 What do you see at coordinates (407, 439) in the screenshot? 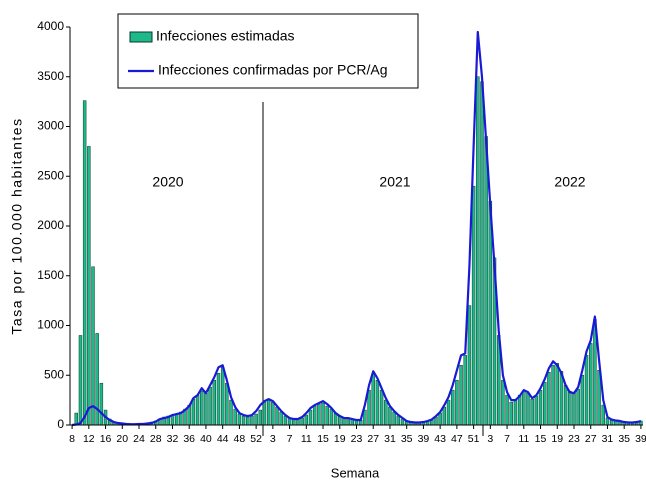
I see `x-tick-label: 35` at bounding box center [407, 439].